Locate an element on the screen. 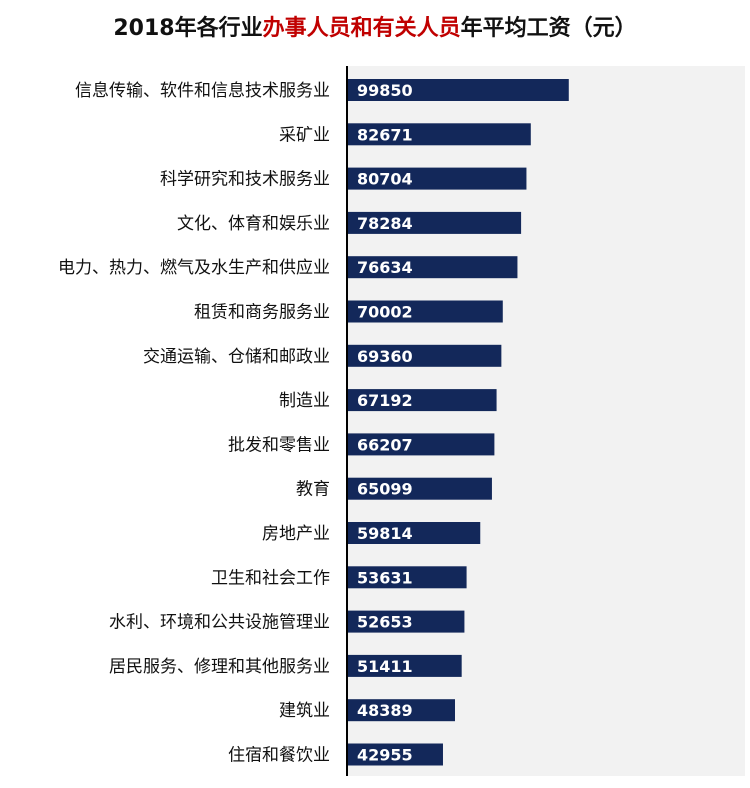  category-label-14: 建筑业 is located at coordinates (304, 711).